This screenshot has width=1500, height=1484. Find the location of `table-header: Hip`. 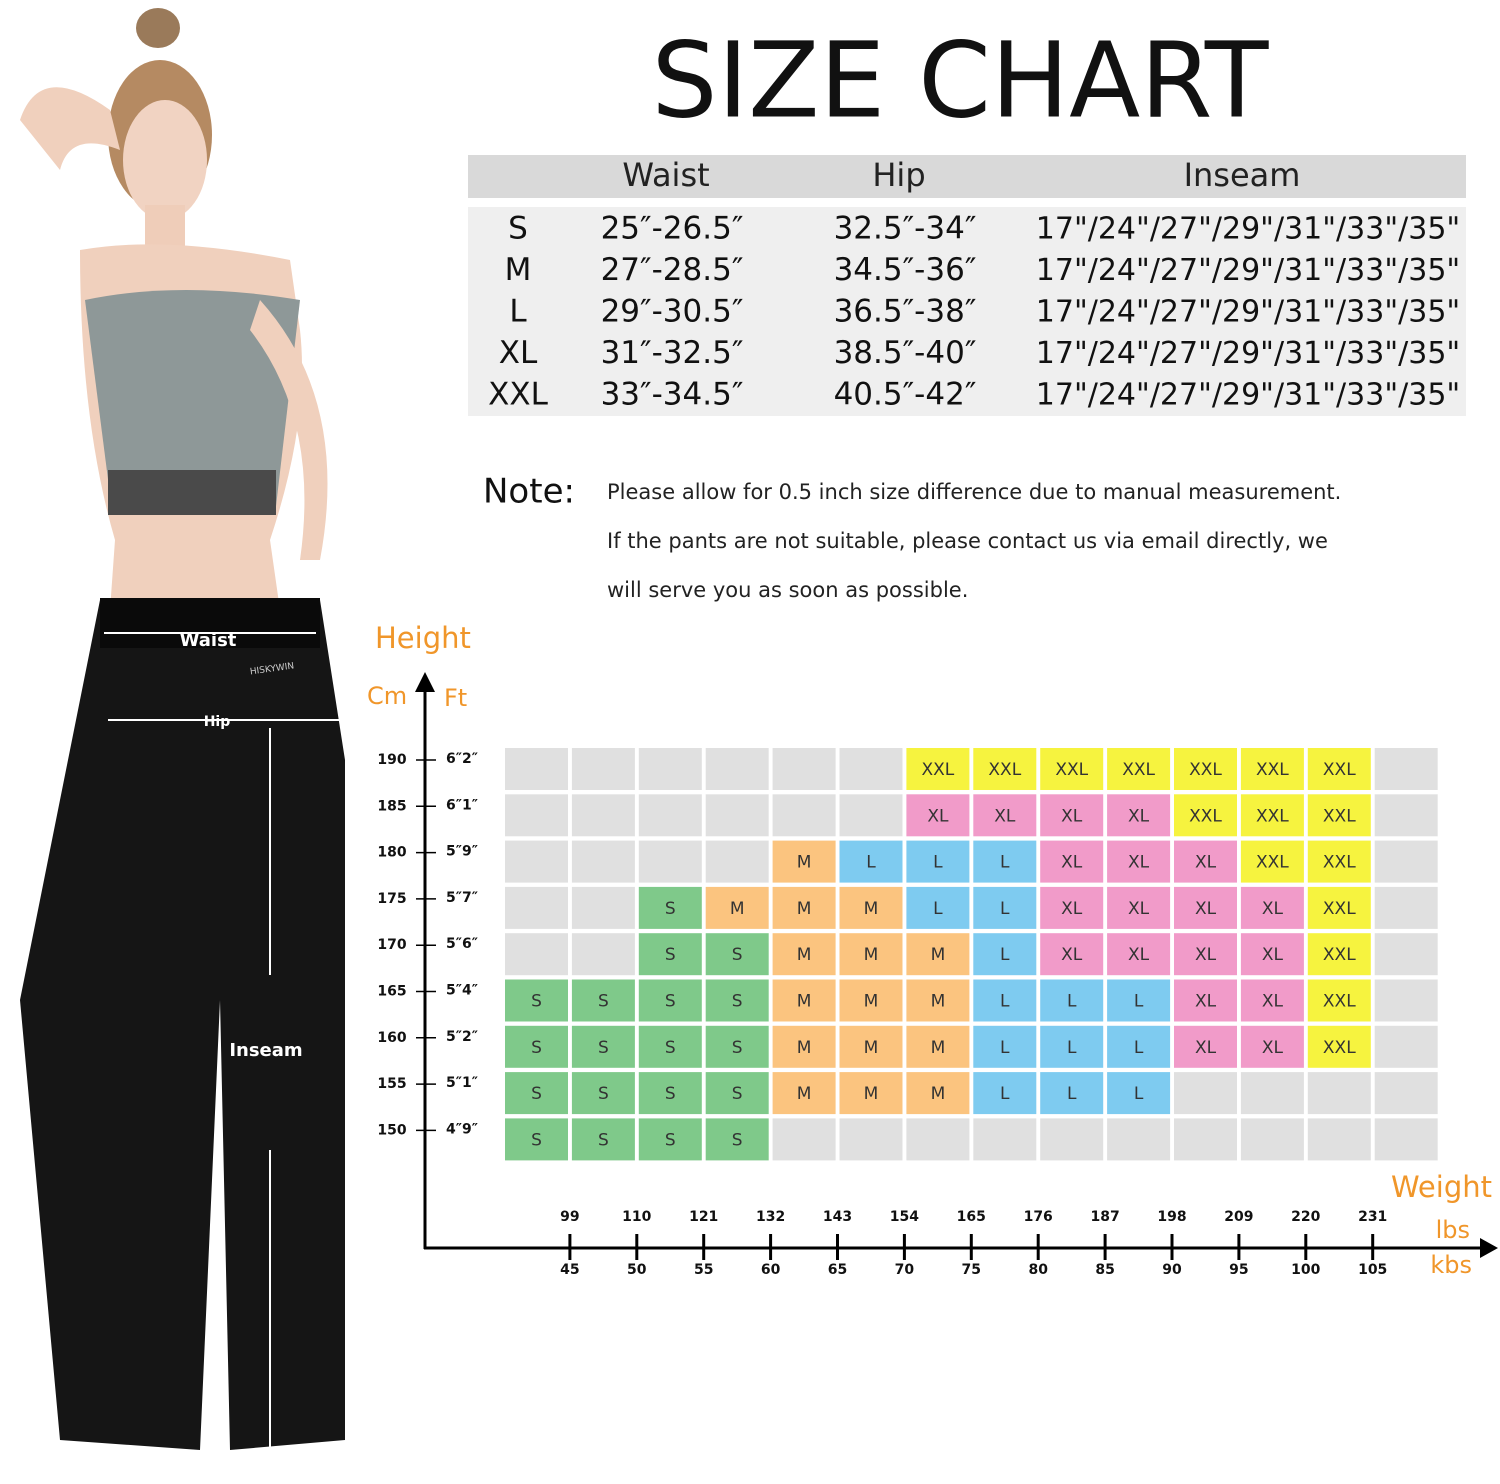

table-header: Hip is located at coordinates (898, 175).